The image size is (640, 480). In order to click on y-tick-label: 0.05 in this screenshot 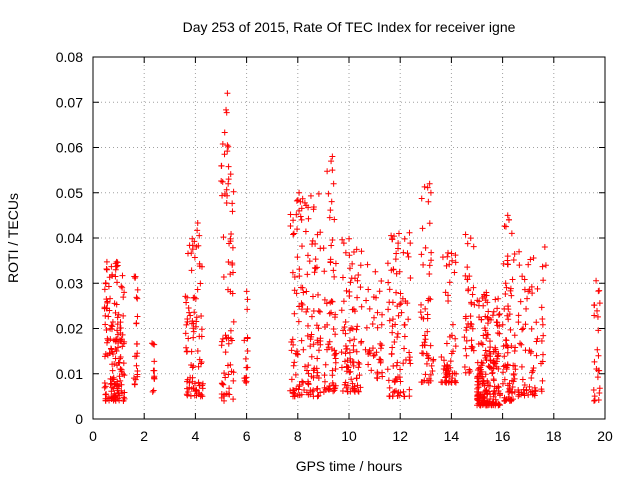, I will do `click(69, 193)`.